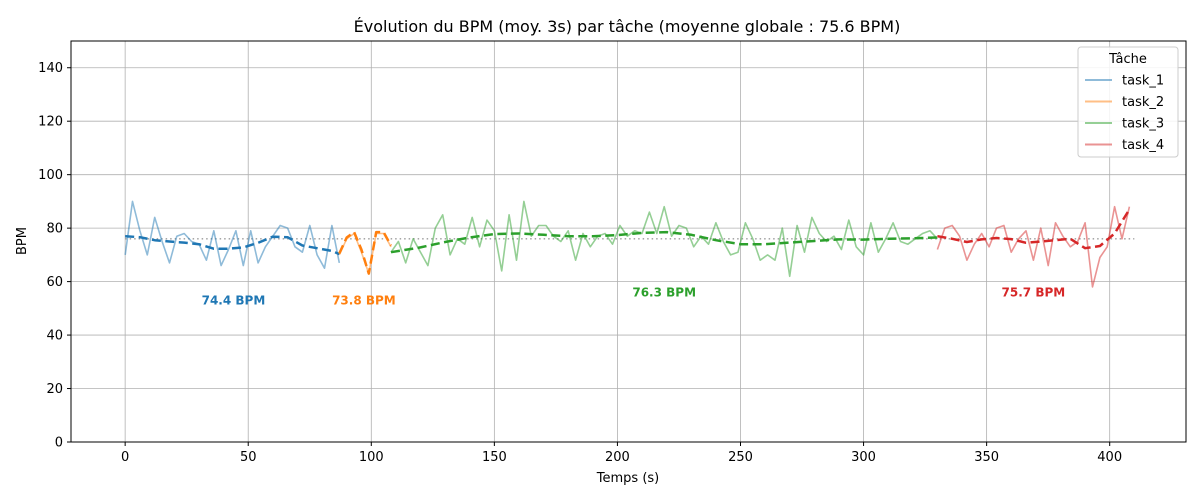  Describe the element at coordinates (1143, 102) in the screenshot. I see `legend-label-task_2: task_2` at that location.